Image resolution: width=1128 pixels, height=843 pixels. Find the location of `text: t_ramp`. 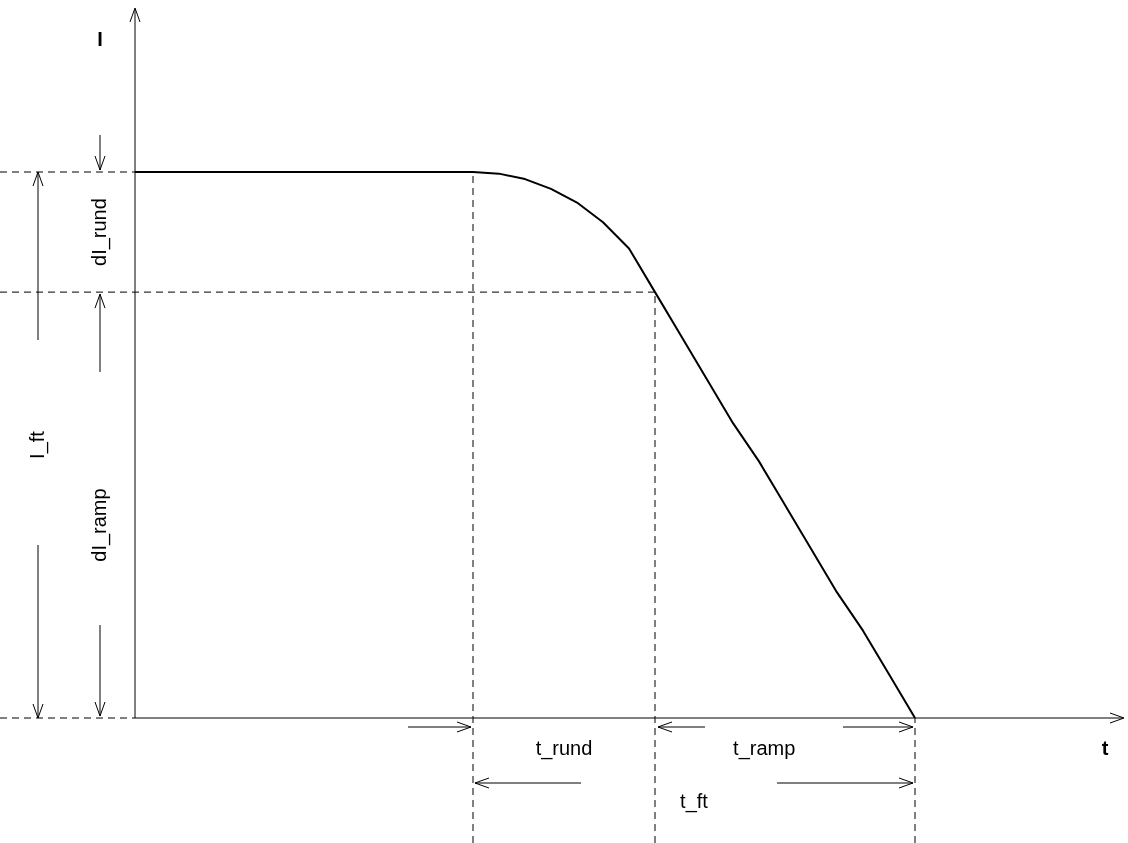

text: t_ramp is located at coordinates (764, 748).